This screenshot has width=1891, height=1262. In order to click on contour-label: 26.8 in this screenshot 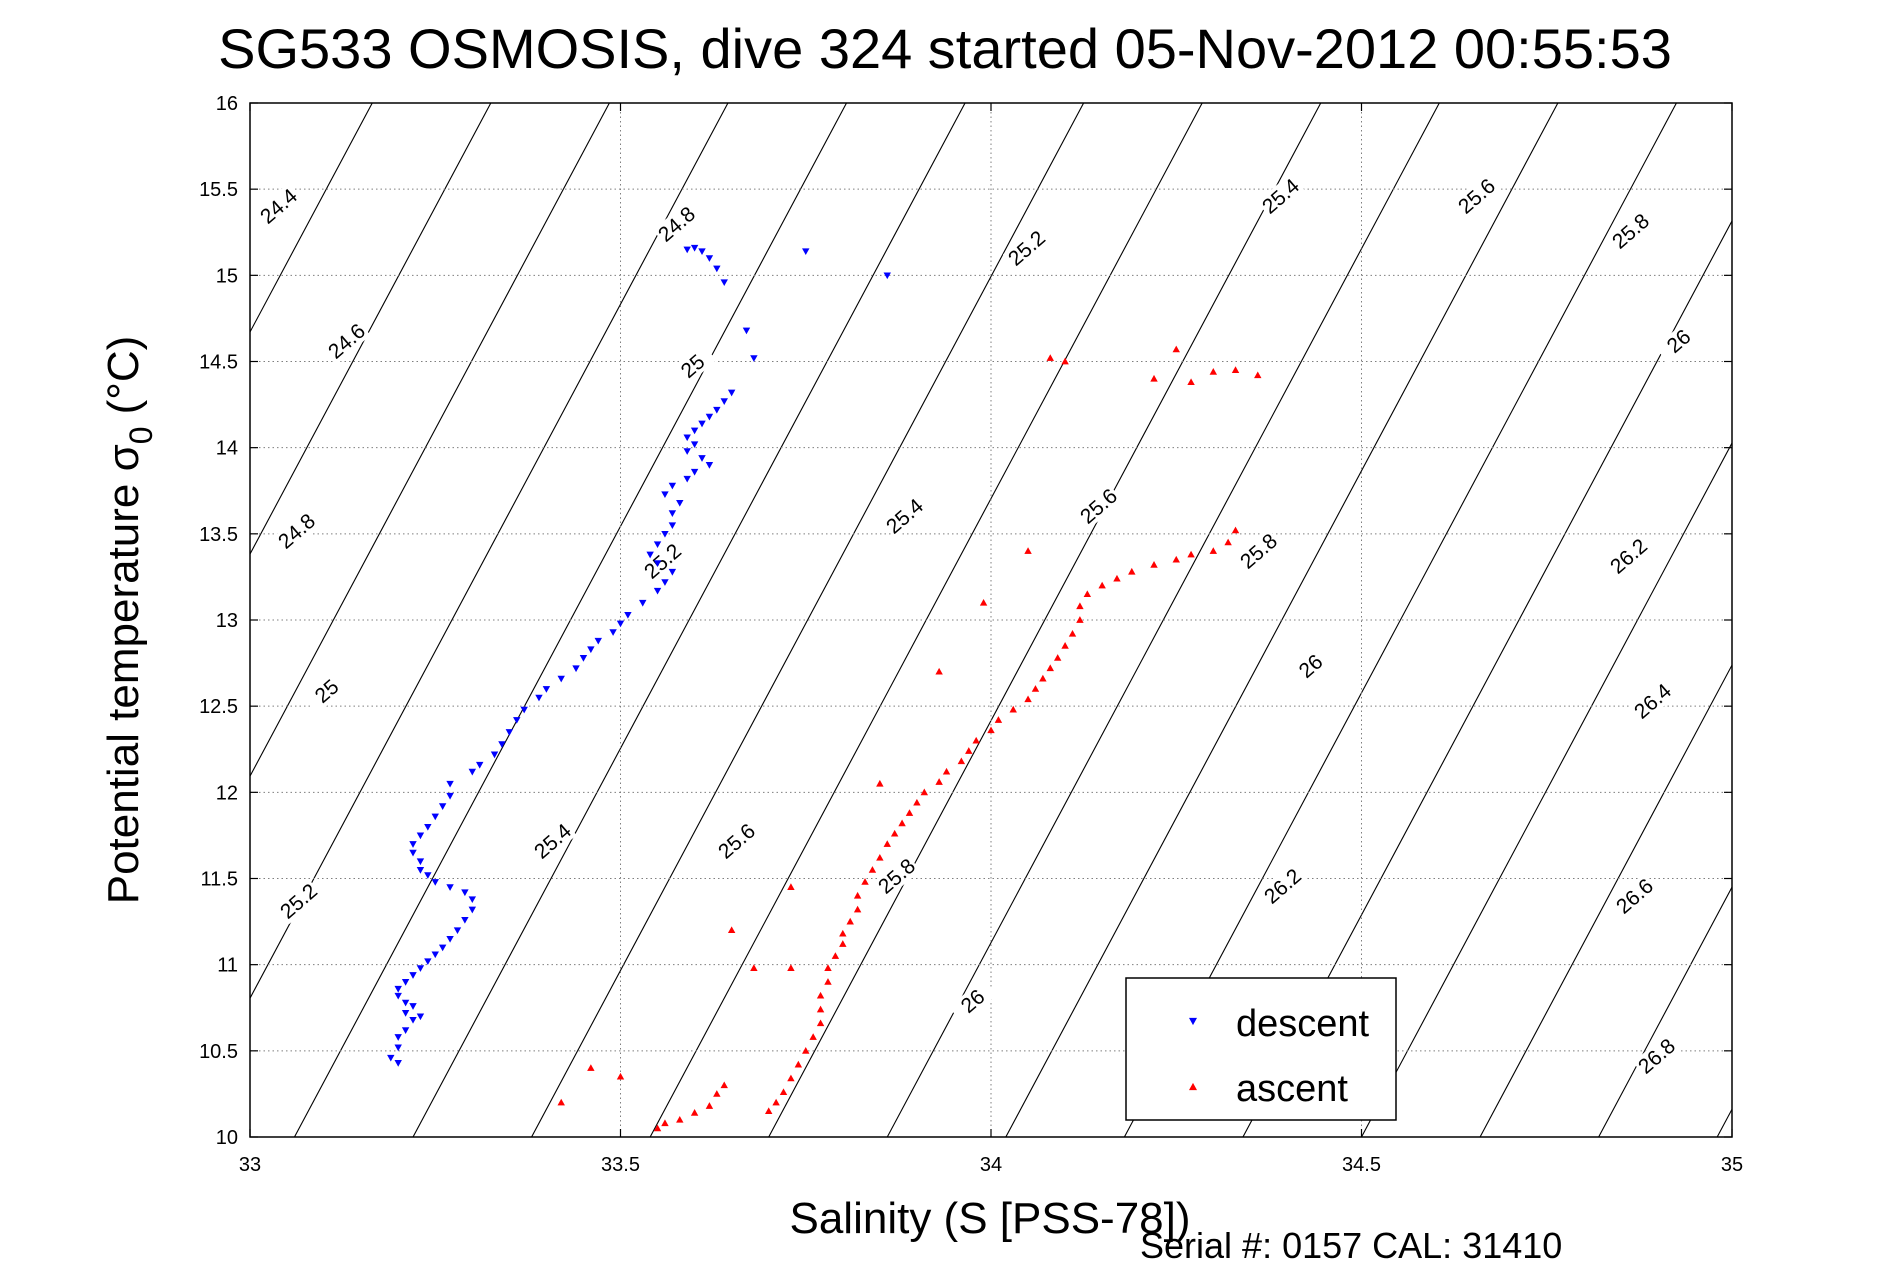, I will do `click(1656, 1056)`.